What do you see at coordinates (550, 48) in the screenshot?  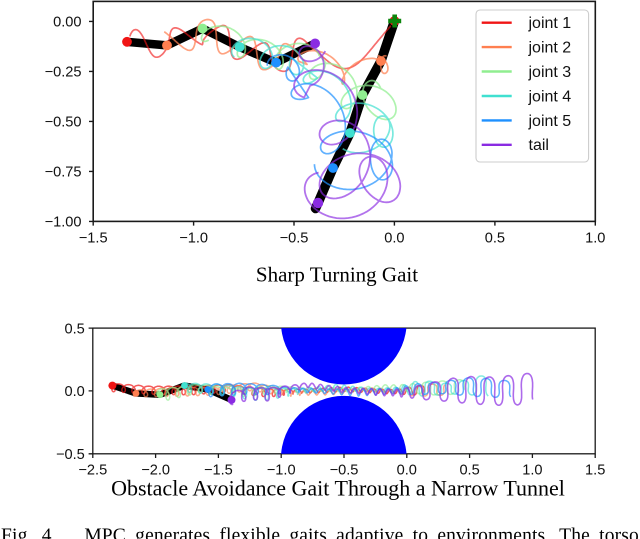 I see `svg-text: joint 2` at bounding box center [550, 48].